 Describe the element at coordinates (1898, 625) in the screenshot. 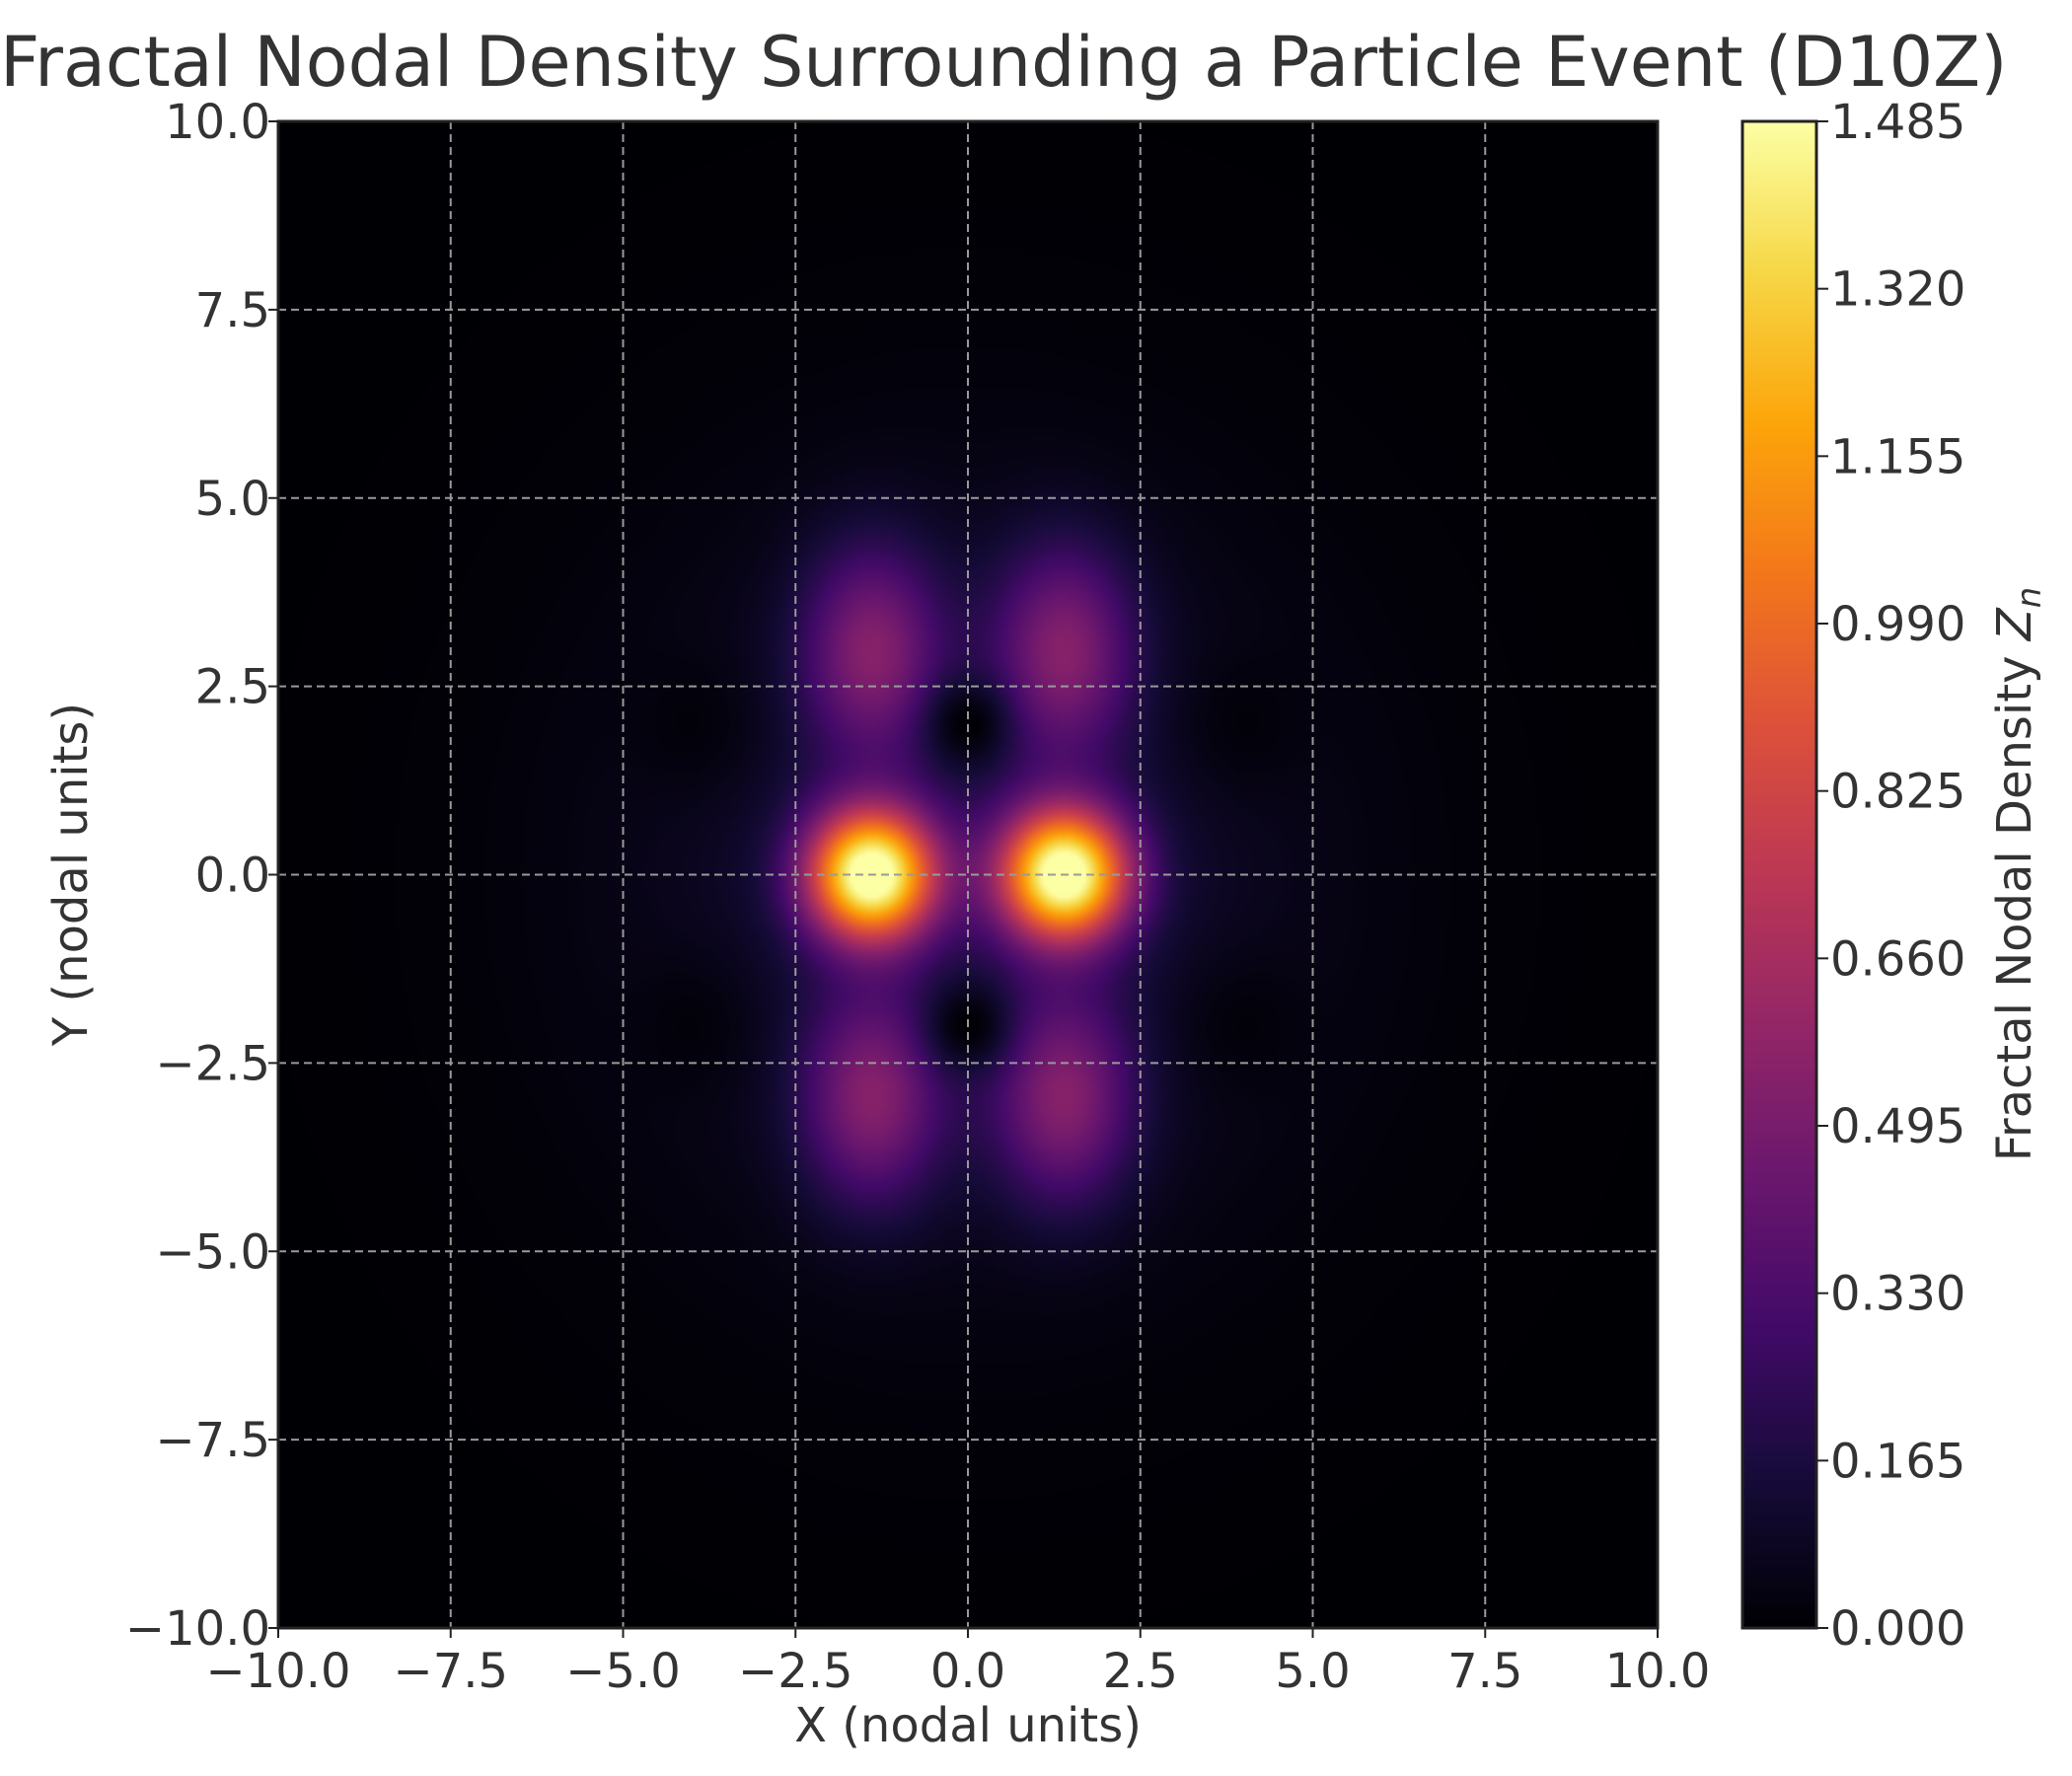

I see `colorbar-tick-label-6: 0.990` at that location.